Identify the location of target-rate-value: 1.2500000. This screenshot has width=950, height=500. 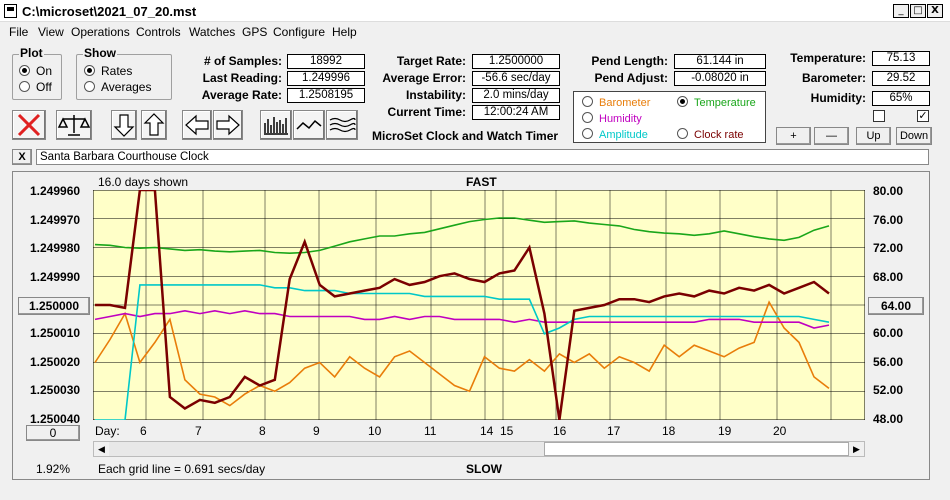
(516, 61).